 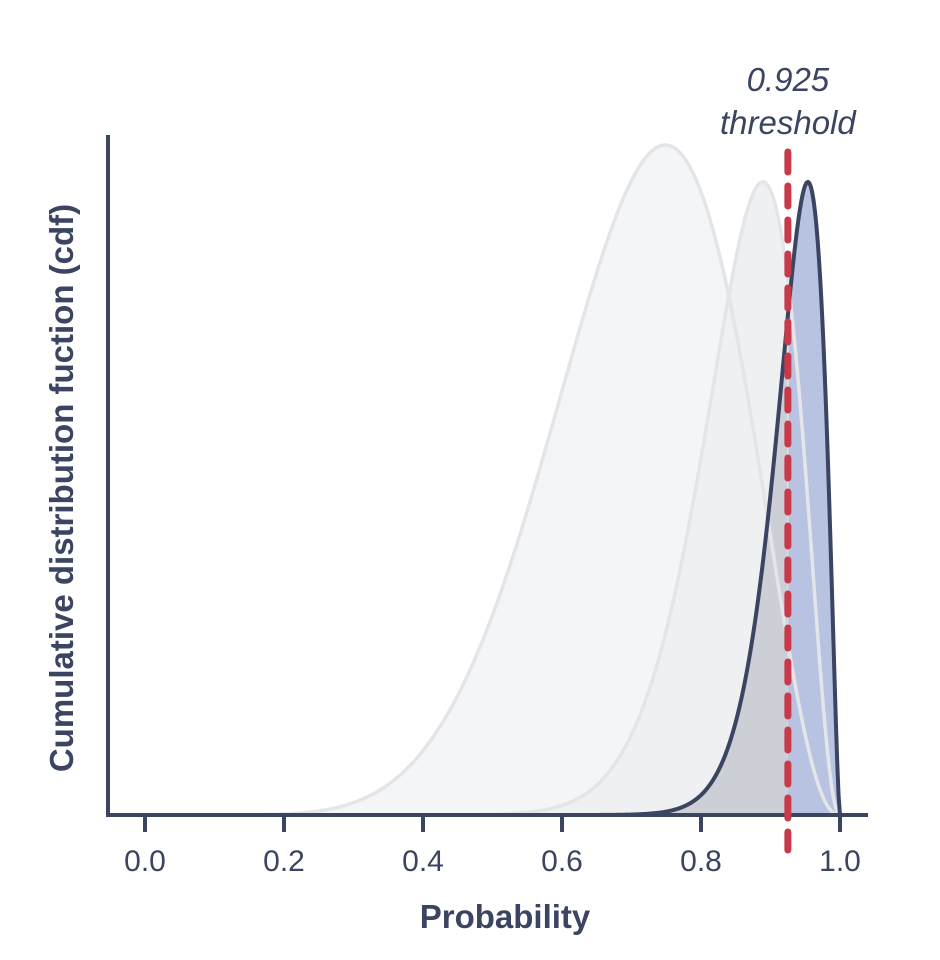 What do you see at coordinates (505, 916) in the screenshot?
I see `x-axis-title: Probability` at bounding box center [505, 916].